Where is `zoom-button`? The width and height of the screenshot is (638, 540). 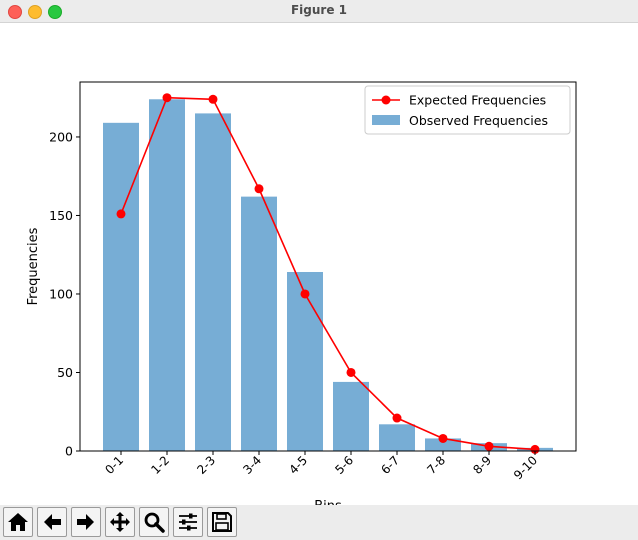
zoom-button is located at coordinates (154, 522).